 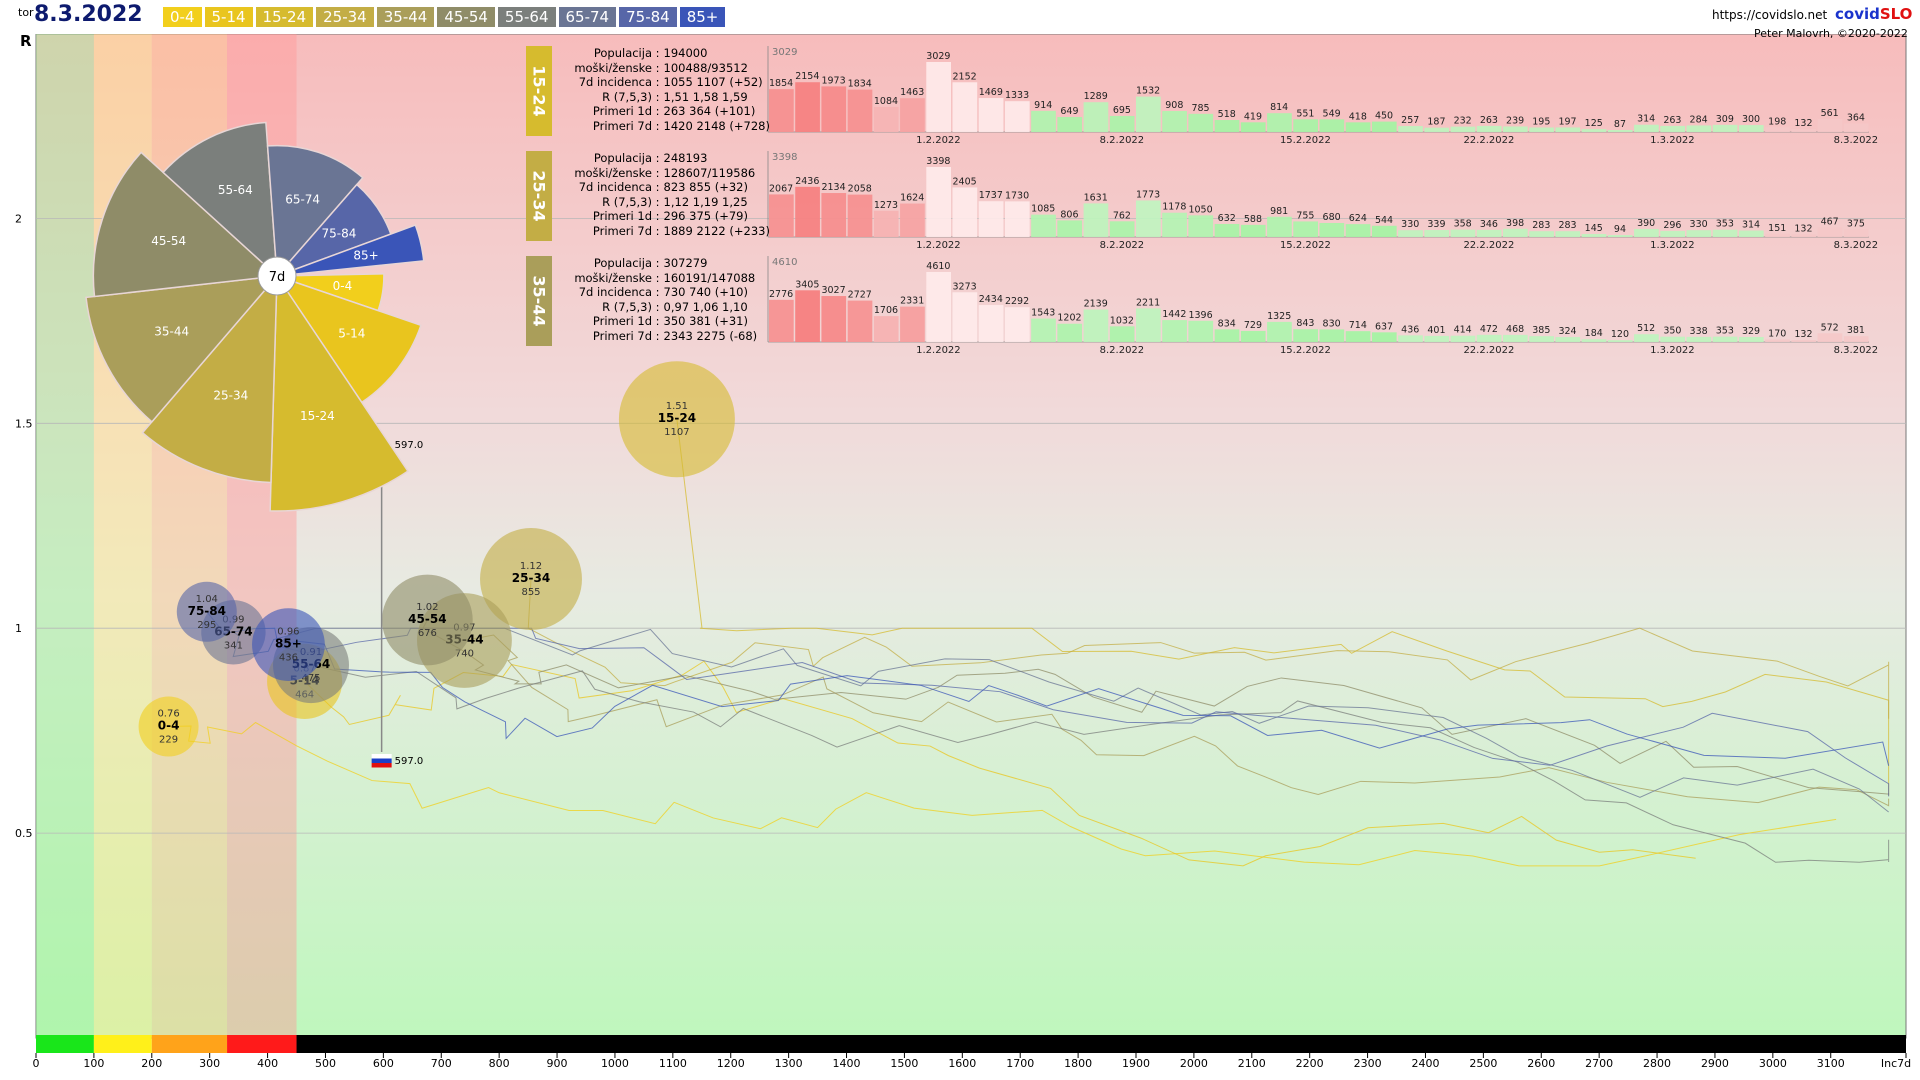 What do you see at coordinates (1078, 1063) in the screenshot?
I see `x-tick-label: 1800` at bounding box center [1078, 1063].